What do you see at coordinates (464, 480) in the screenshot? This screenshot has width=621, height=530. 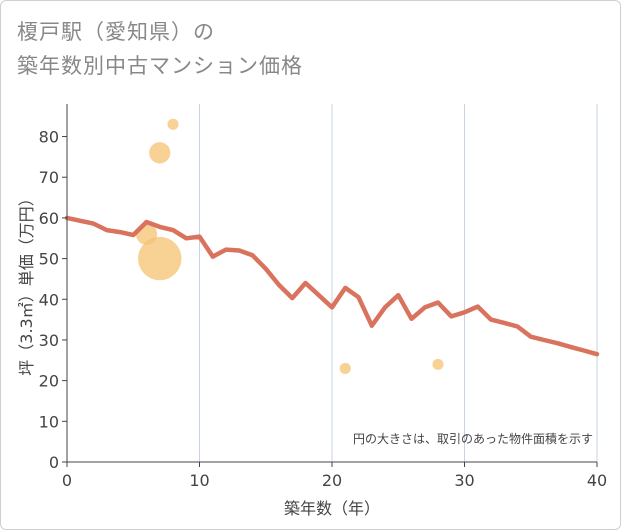 I see `x-tick-label: 30` at bounding box center [464, 480].